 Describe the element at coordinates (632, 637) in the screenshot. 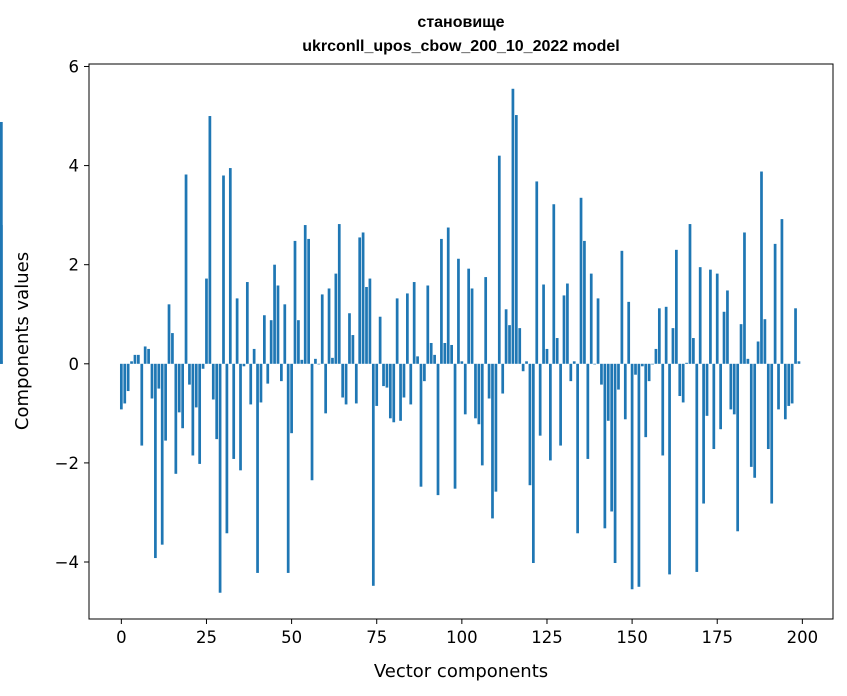

I see `x-tick-label: 150` at that location.